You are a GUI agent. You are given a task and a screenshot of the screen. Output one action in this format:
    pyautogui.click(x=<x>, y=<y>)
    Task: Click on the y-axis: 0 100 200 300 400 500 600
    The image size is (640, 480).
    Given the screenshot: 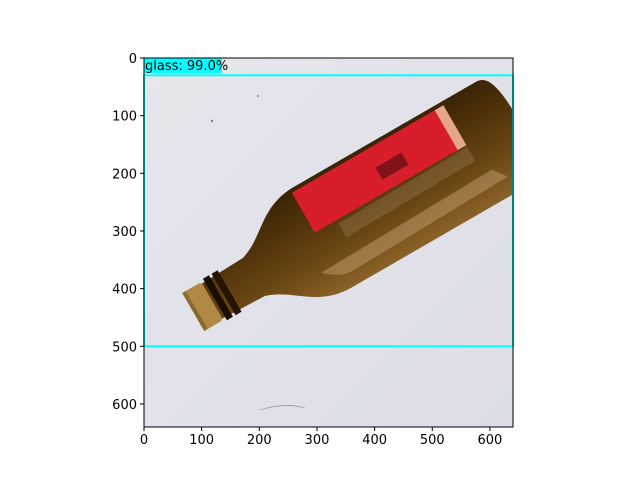 What is the action you would take?
    pyautogui.click(x=128, y=232)
    